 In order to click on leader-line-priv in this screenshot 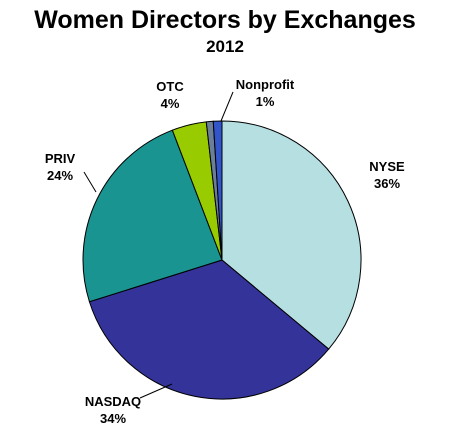, I will do `click(90, 182)`.